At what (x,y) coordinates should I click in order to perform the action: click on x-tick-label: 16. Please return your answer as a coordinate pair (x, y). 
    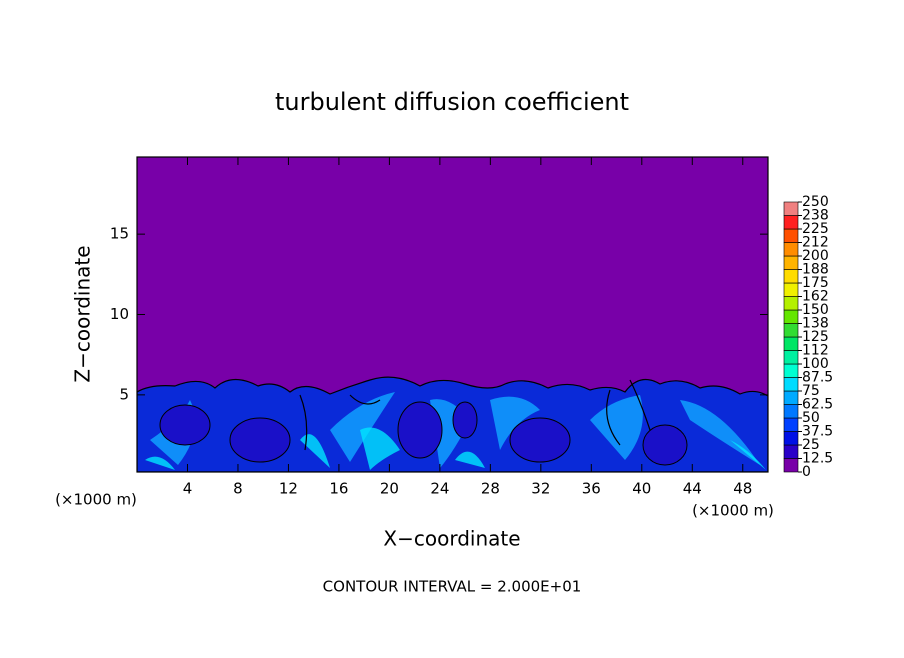
    Looking at the image, I should click on (338, 489).